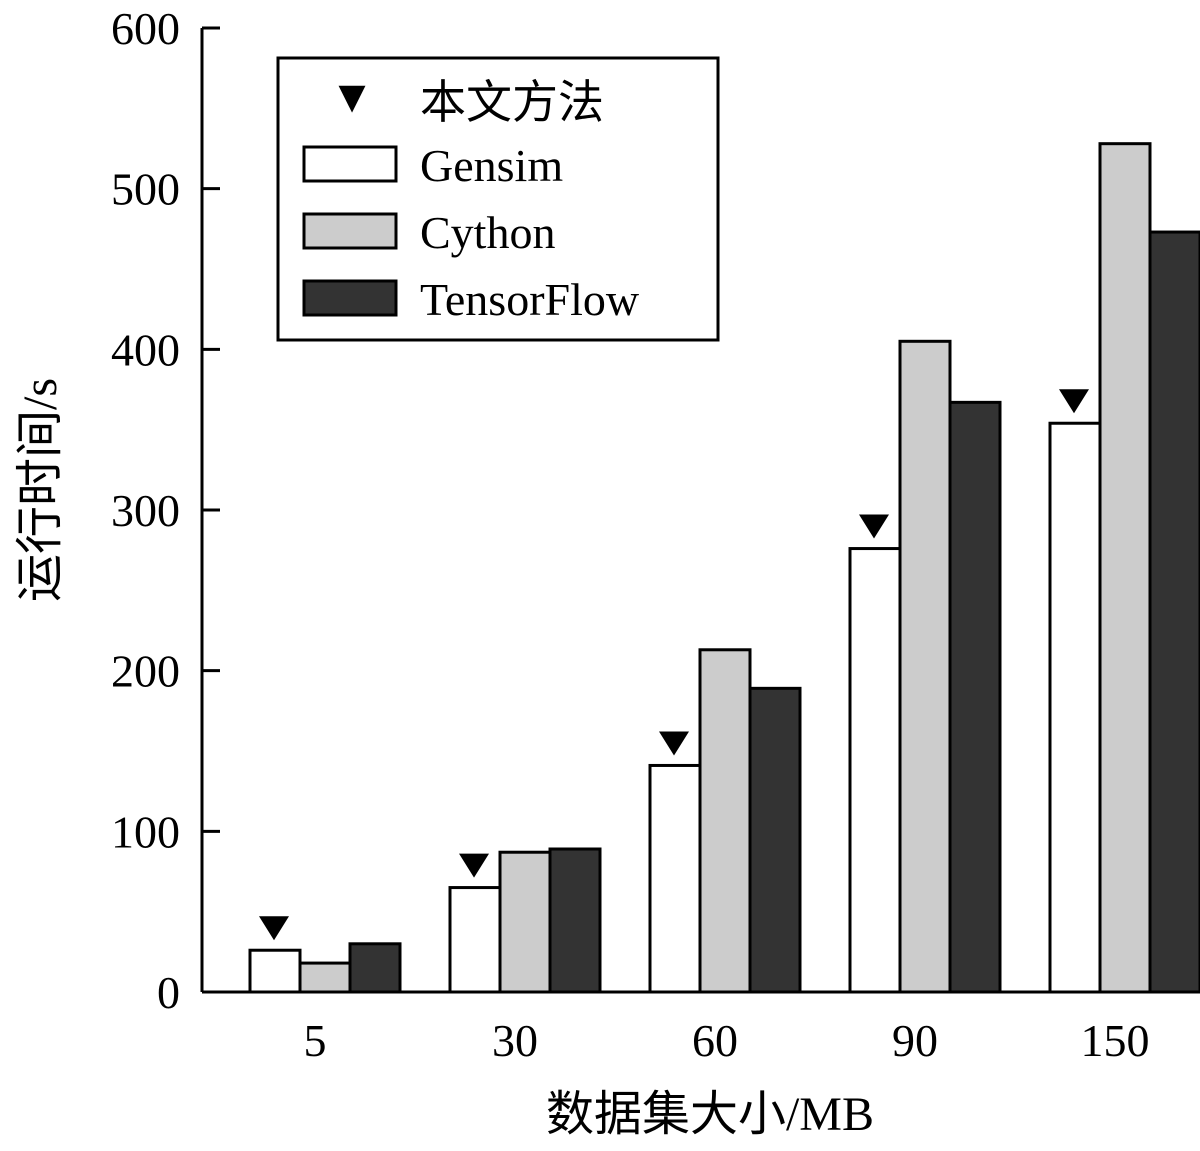  Describe the element at coordinates (145, 831) in the screenshot. I see `y-tick-label: 100` at that location.